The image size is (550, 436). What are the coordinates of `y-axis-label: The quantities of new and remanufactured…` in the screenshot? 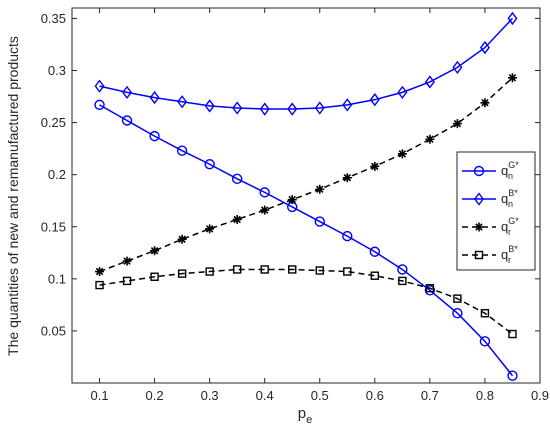 It's located at (13, 196).